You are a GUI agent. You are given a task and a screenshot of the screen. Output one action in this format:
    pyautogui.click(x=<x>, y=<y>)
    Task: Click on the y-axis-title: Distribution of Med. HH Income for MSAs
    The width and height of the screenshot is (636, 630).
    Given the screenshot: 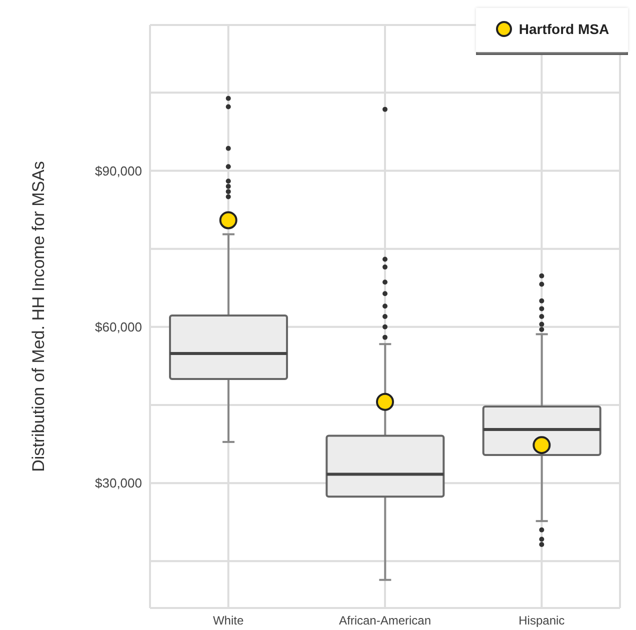 What is the action you would take?
    pyautogui.click(x=38, y=316)
    